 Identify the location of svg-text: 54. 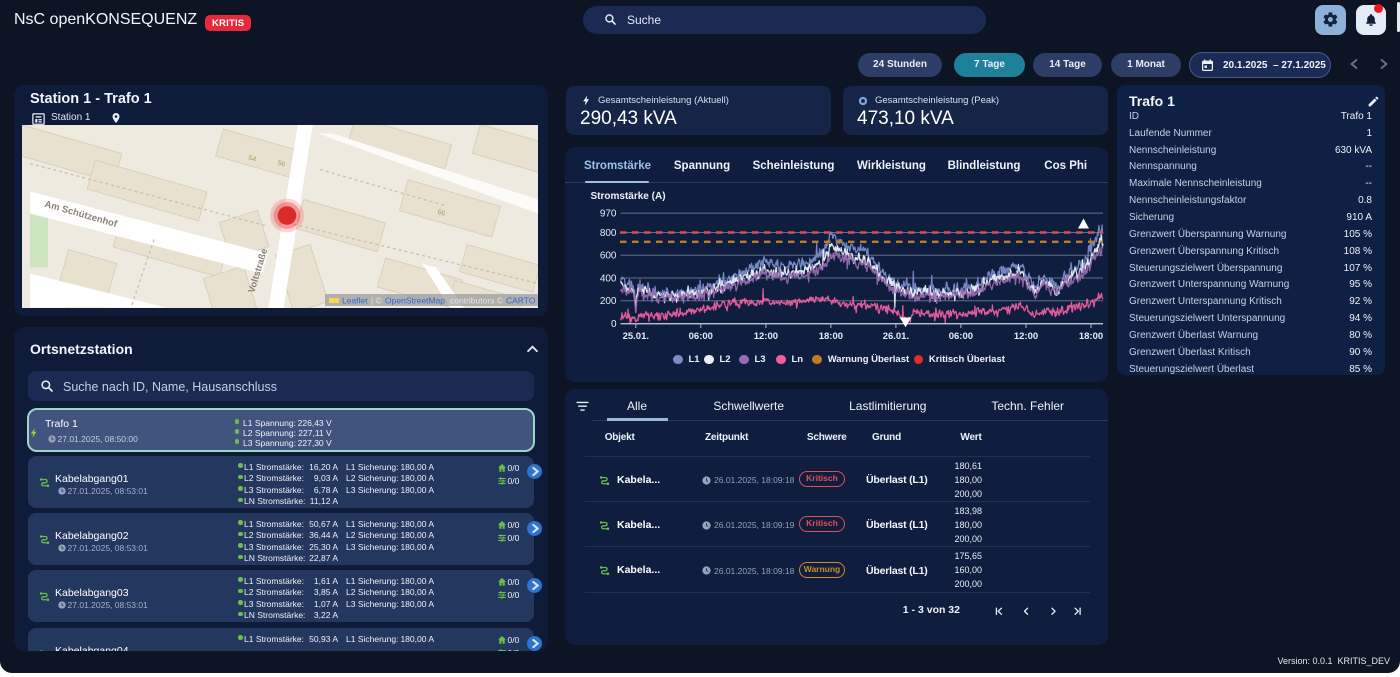
(252, 158).